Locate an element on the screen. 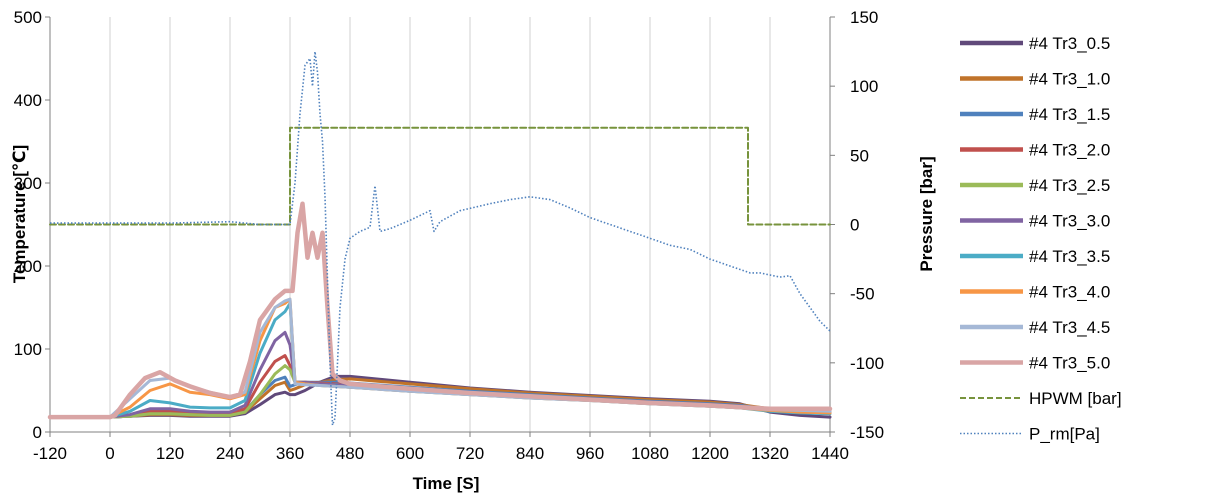 The image size is (1207, 499). y2-tick-label: 0 is located at coordinates (854, 225).